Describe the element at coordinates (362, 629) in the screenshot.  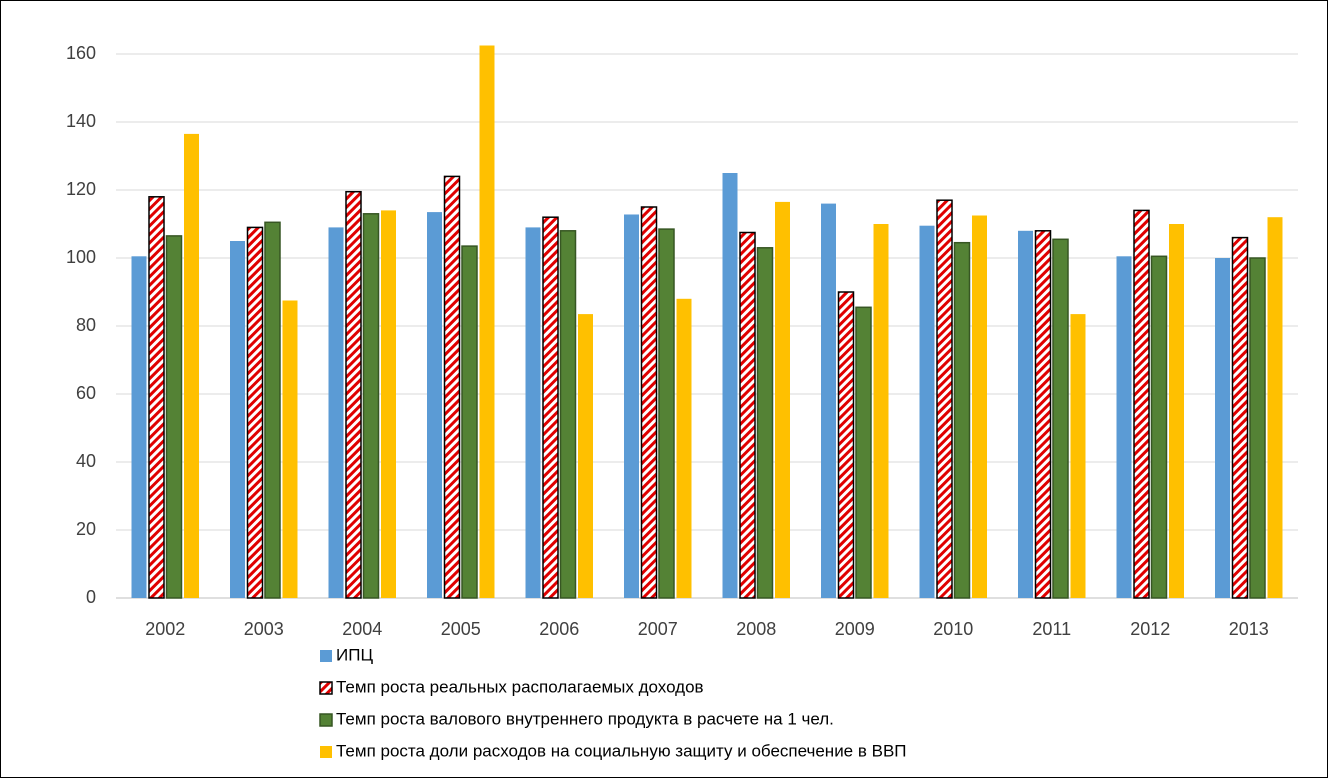
I see `x-tick-label: 2004` at that location.